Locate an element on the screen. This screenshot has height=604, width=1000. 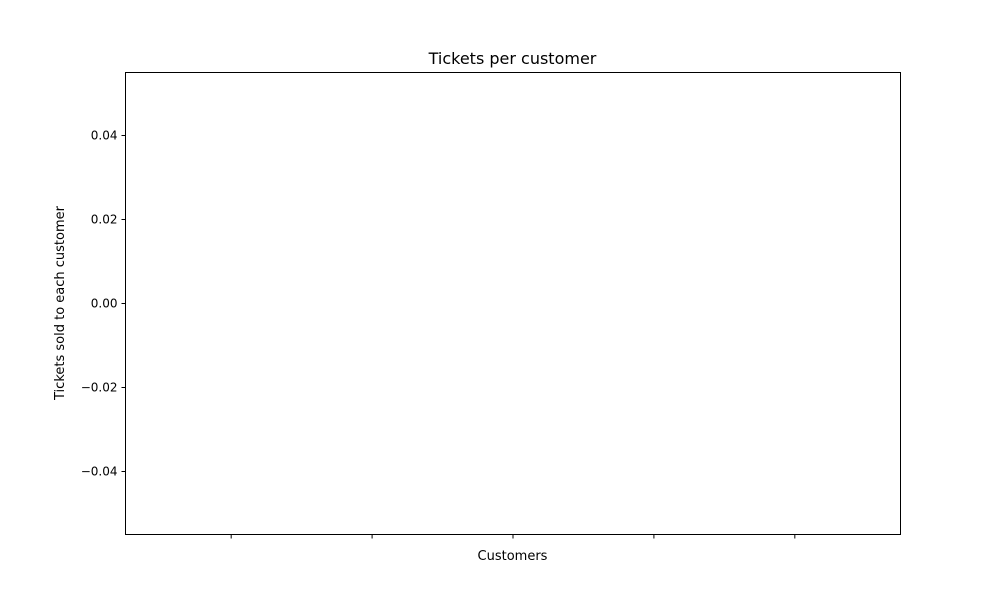
y-axis-label: Tickets sold to each customer is located at coordinates (60, 303).